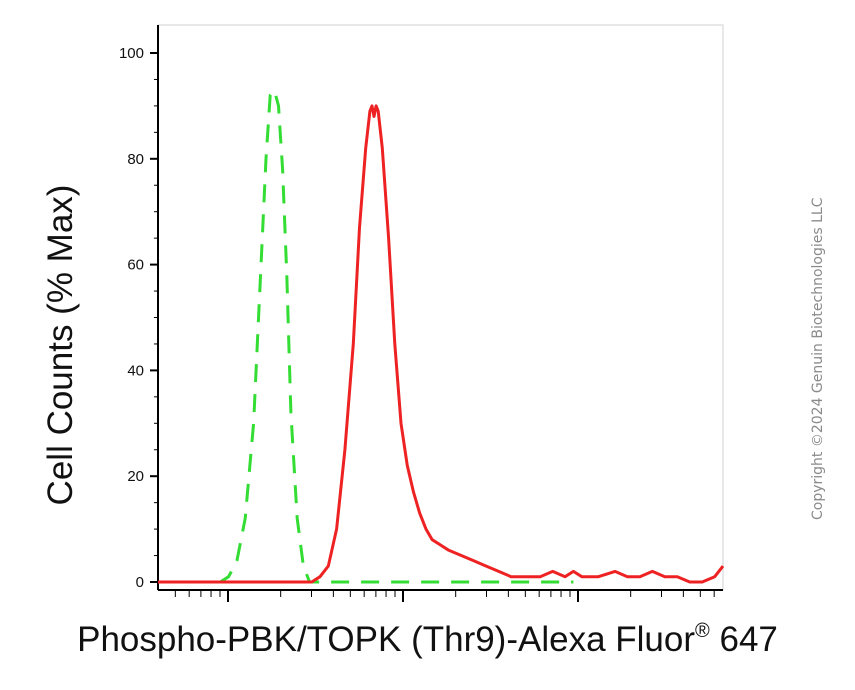 The width and height of the screenshot is (855, 690). I want to click on x-axis-label-main: Phospho-PBK/TOPK (Thr9)-Alexa Fluor, so click(386, 639).